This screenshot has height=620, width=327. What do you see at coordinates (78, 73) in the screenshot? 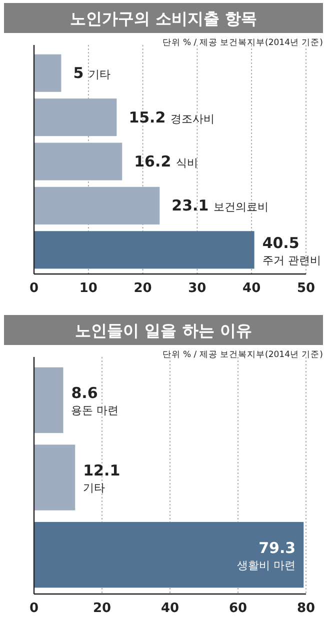
I see `data-label: 5` at bounding box center [78, 73].